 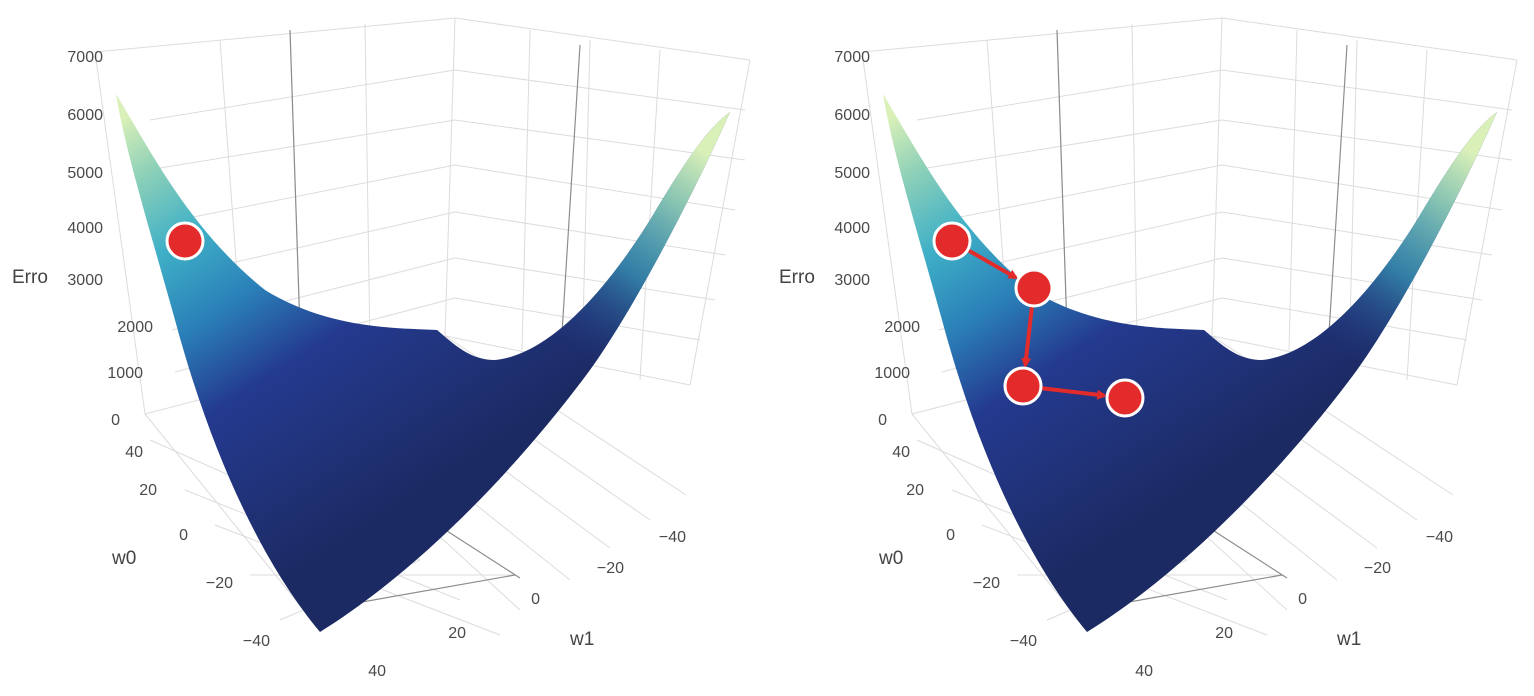 What do you see at coordinates (890, 558) in the screenshot?
I see `x-axis-title-right: w0` at bounding box center [890, 558].